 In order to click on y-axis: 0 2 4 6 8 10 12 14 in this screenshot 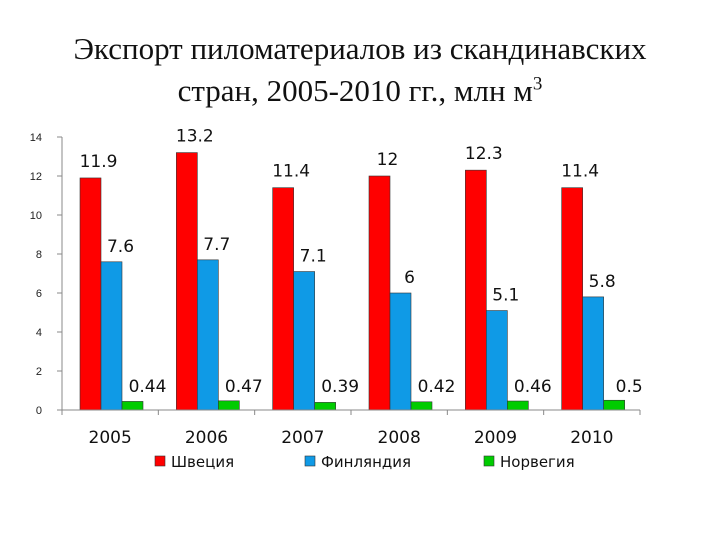, I will do `click(46, 274)`.